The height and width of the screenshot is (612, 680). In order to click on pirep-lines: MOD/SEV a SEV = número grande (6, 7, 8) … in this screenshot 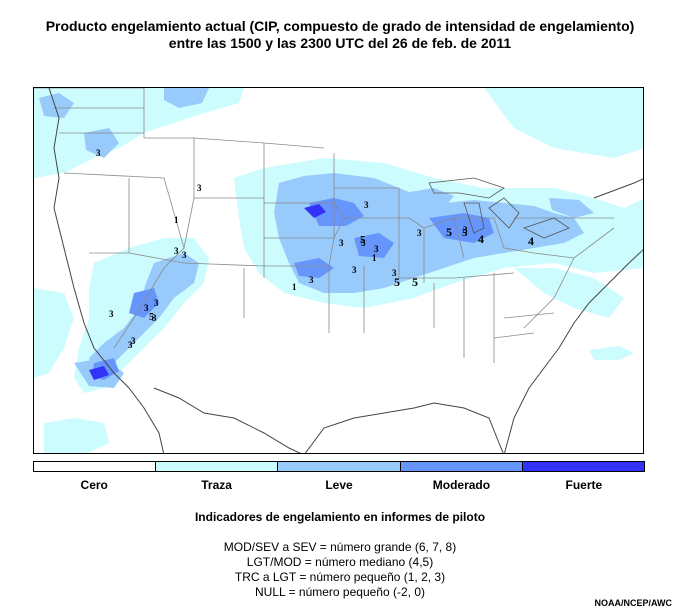, I will do `click(340, 570)`.